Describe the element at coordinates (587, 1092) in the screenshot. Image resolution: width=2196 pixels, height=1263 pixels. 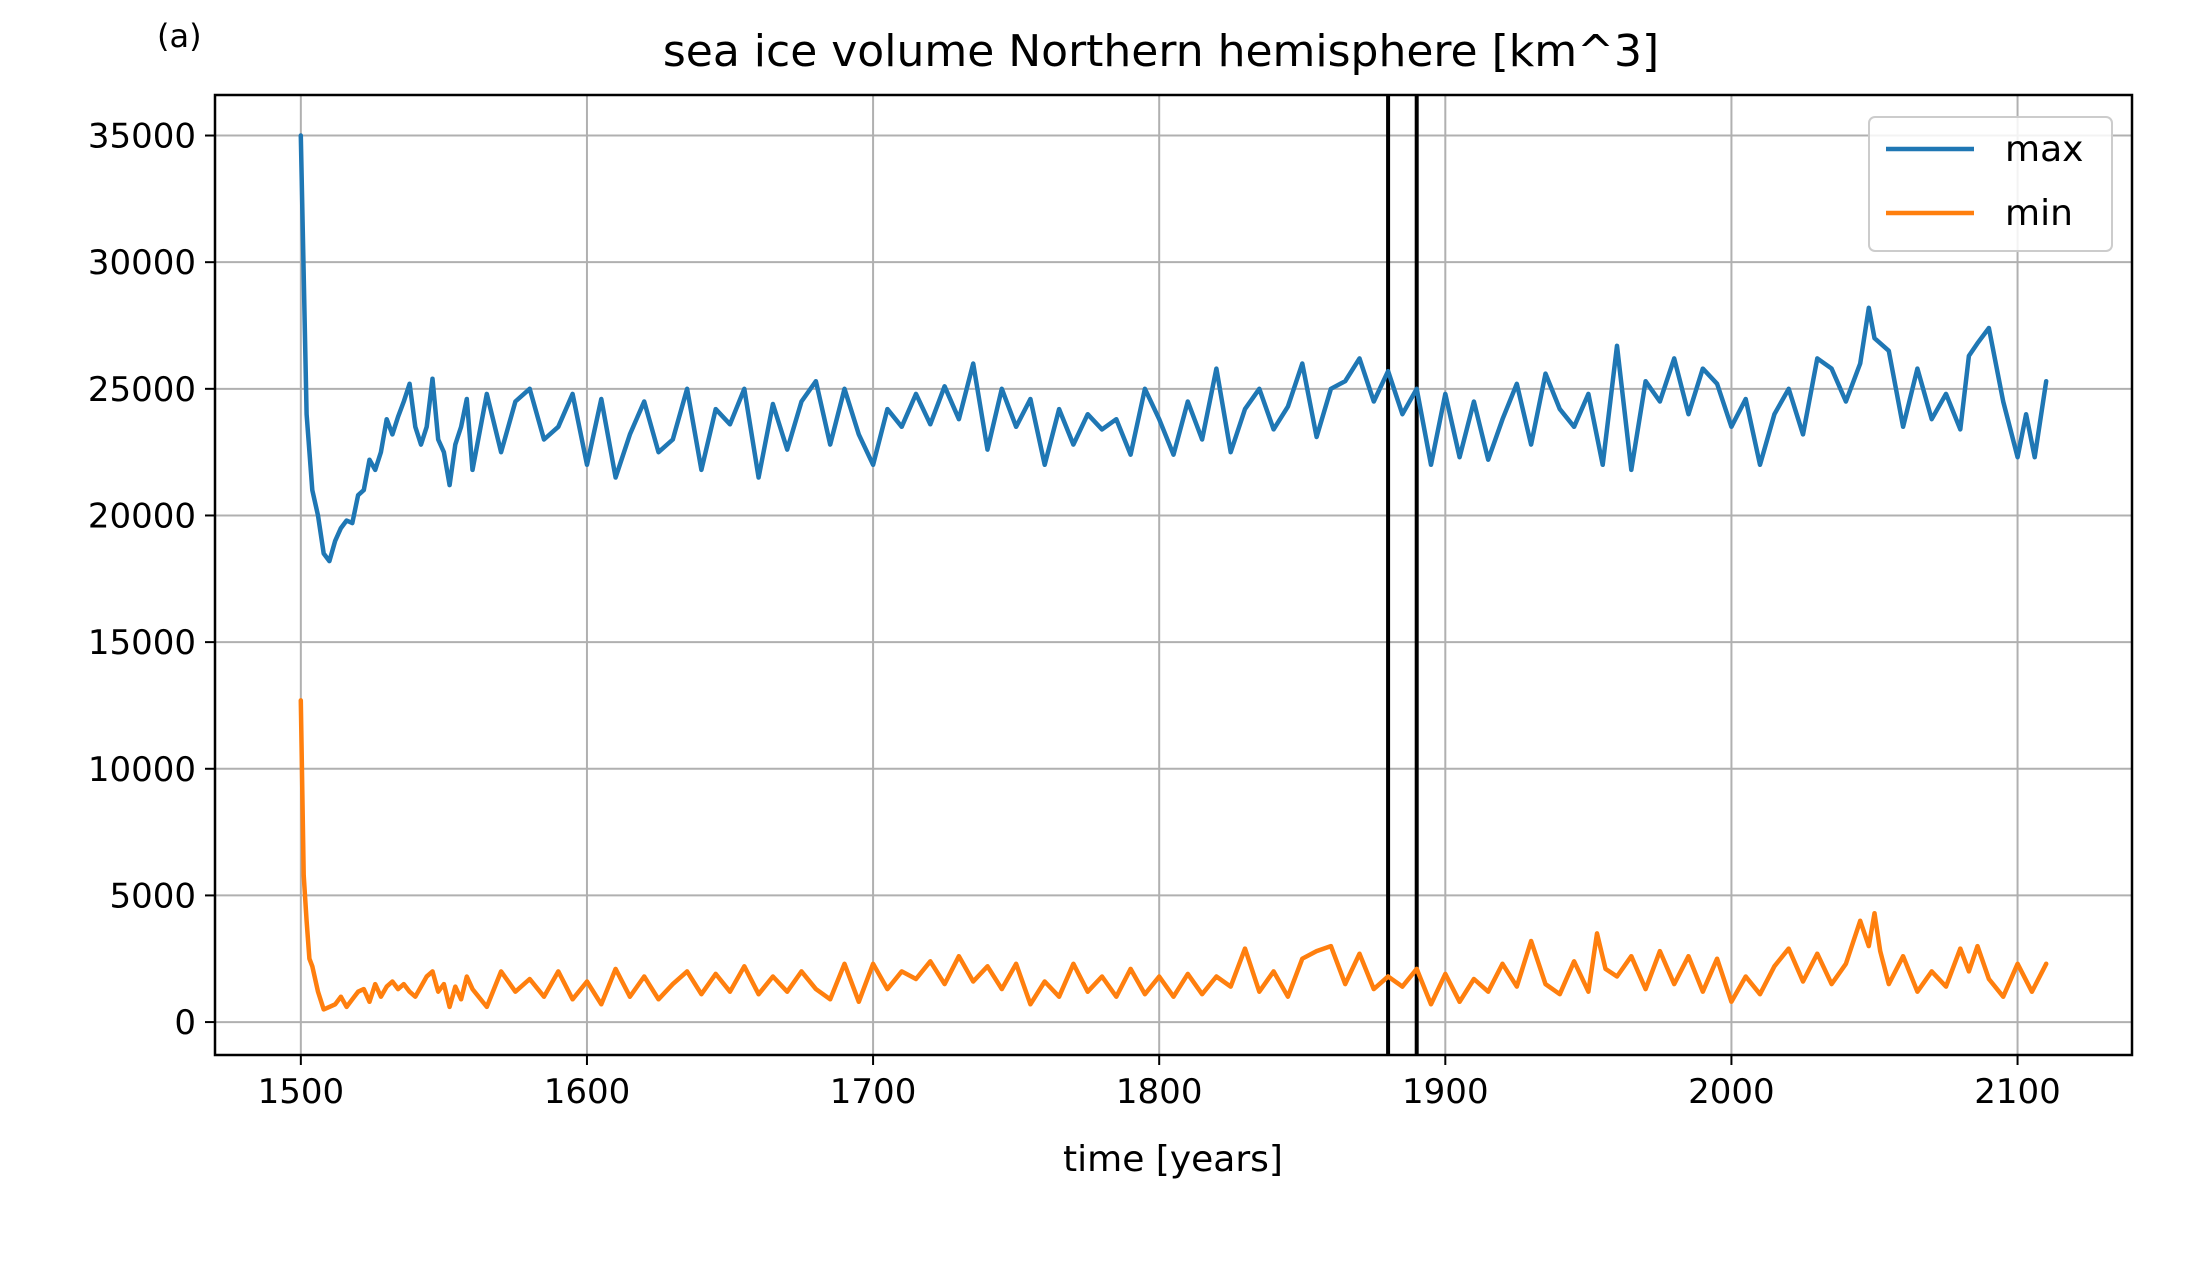
I see `x-tick-label: 1600` at that location.